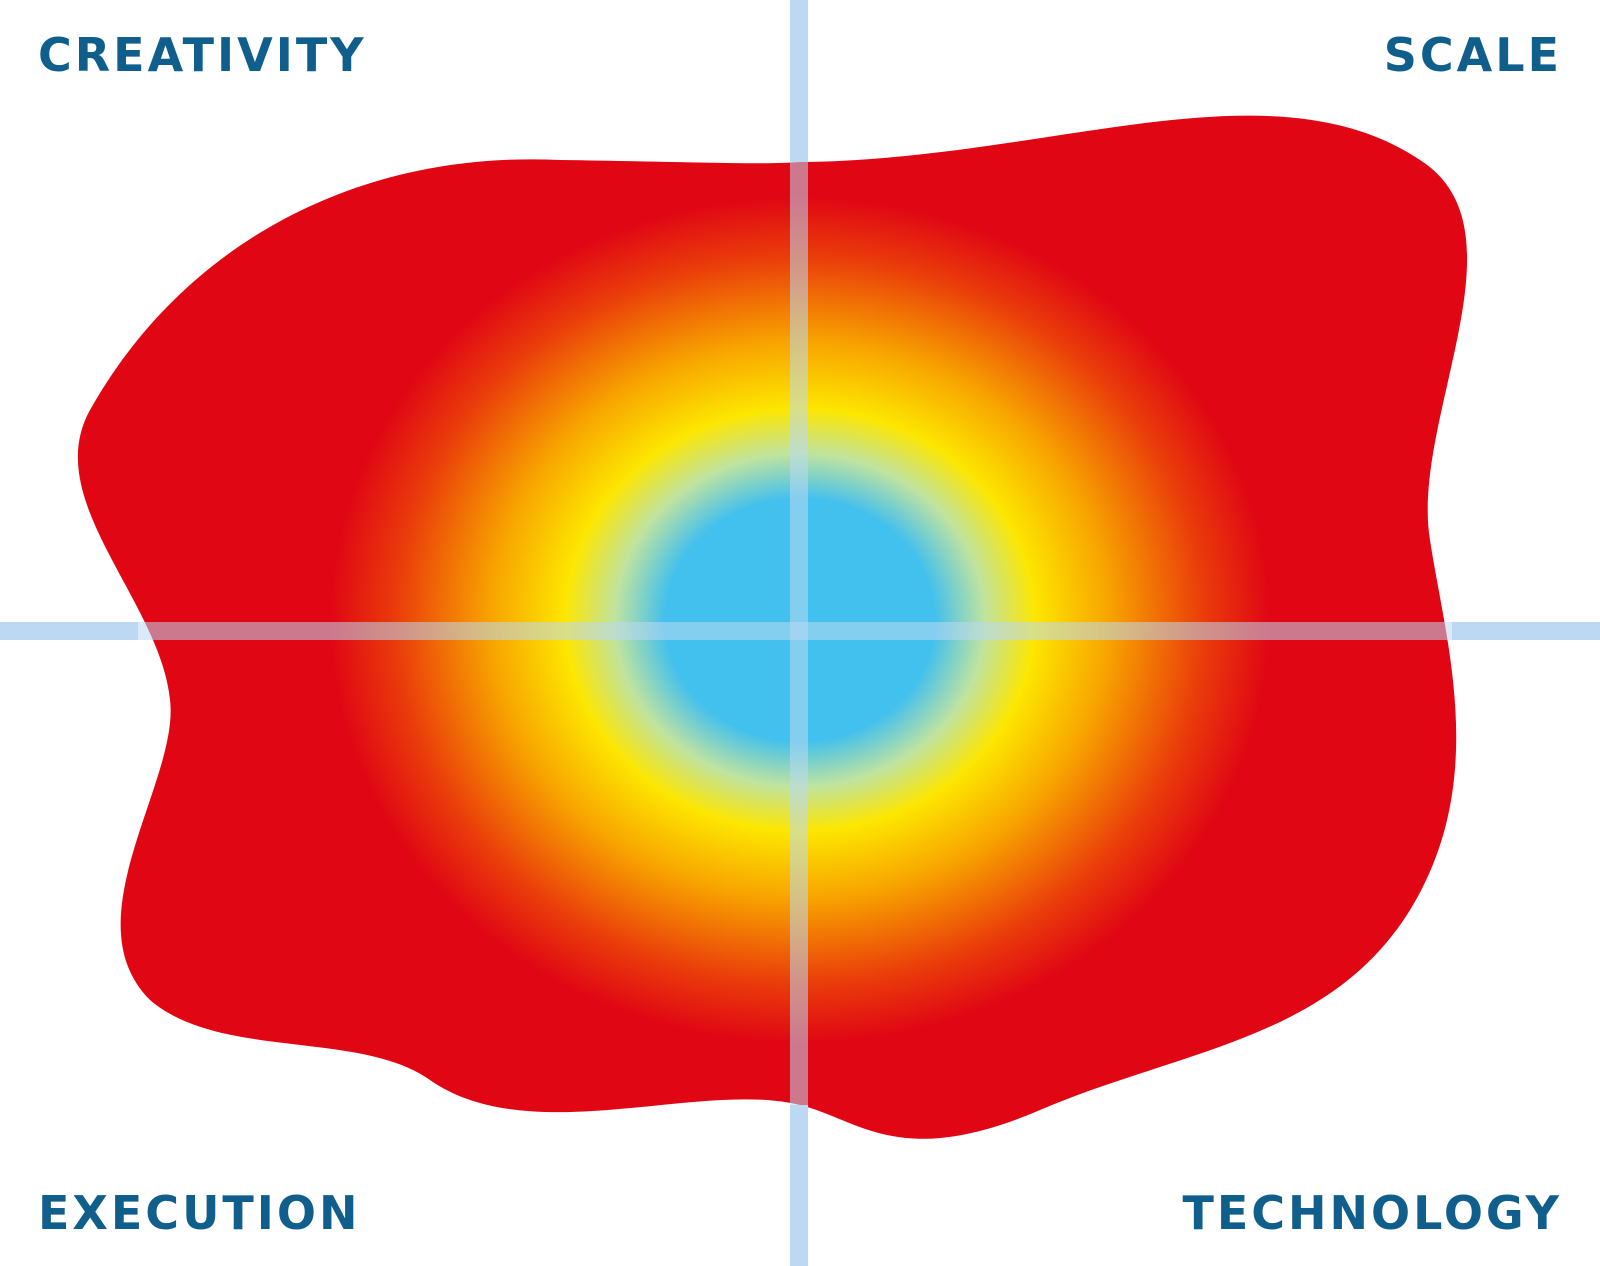  What do you see at coordinates (202, 55) in the screenshot?
I see `quadrant-label-creativity: CREATIVITY` at bounding box center [202, 55].